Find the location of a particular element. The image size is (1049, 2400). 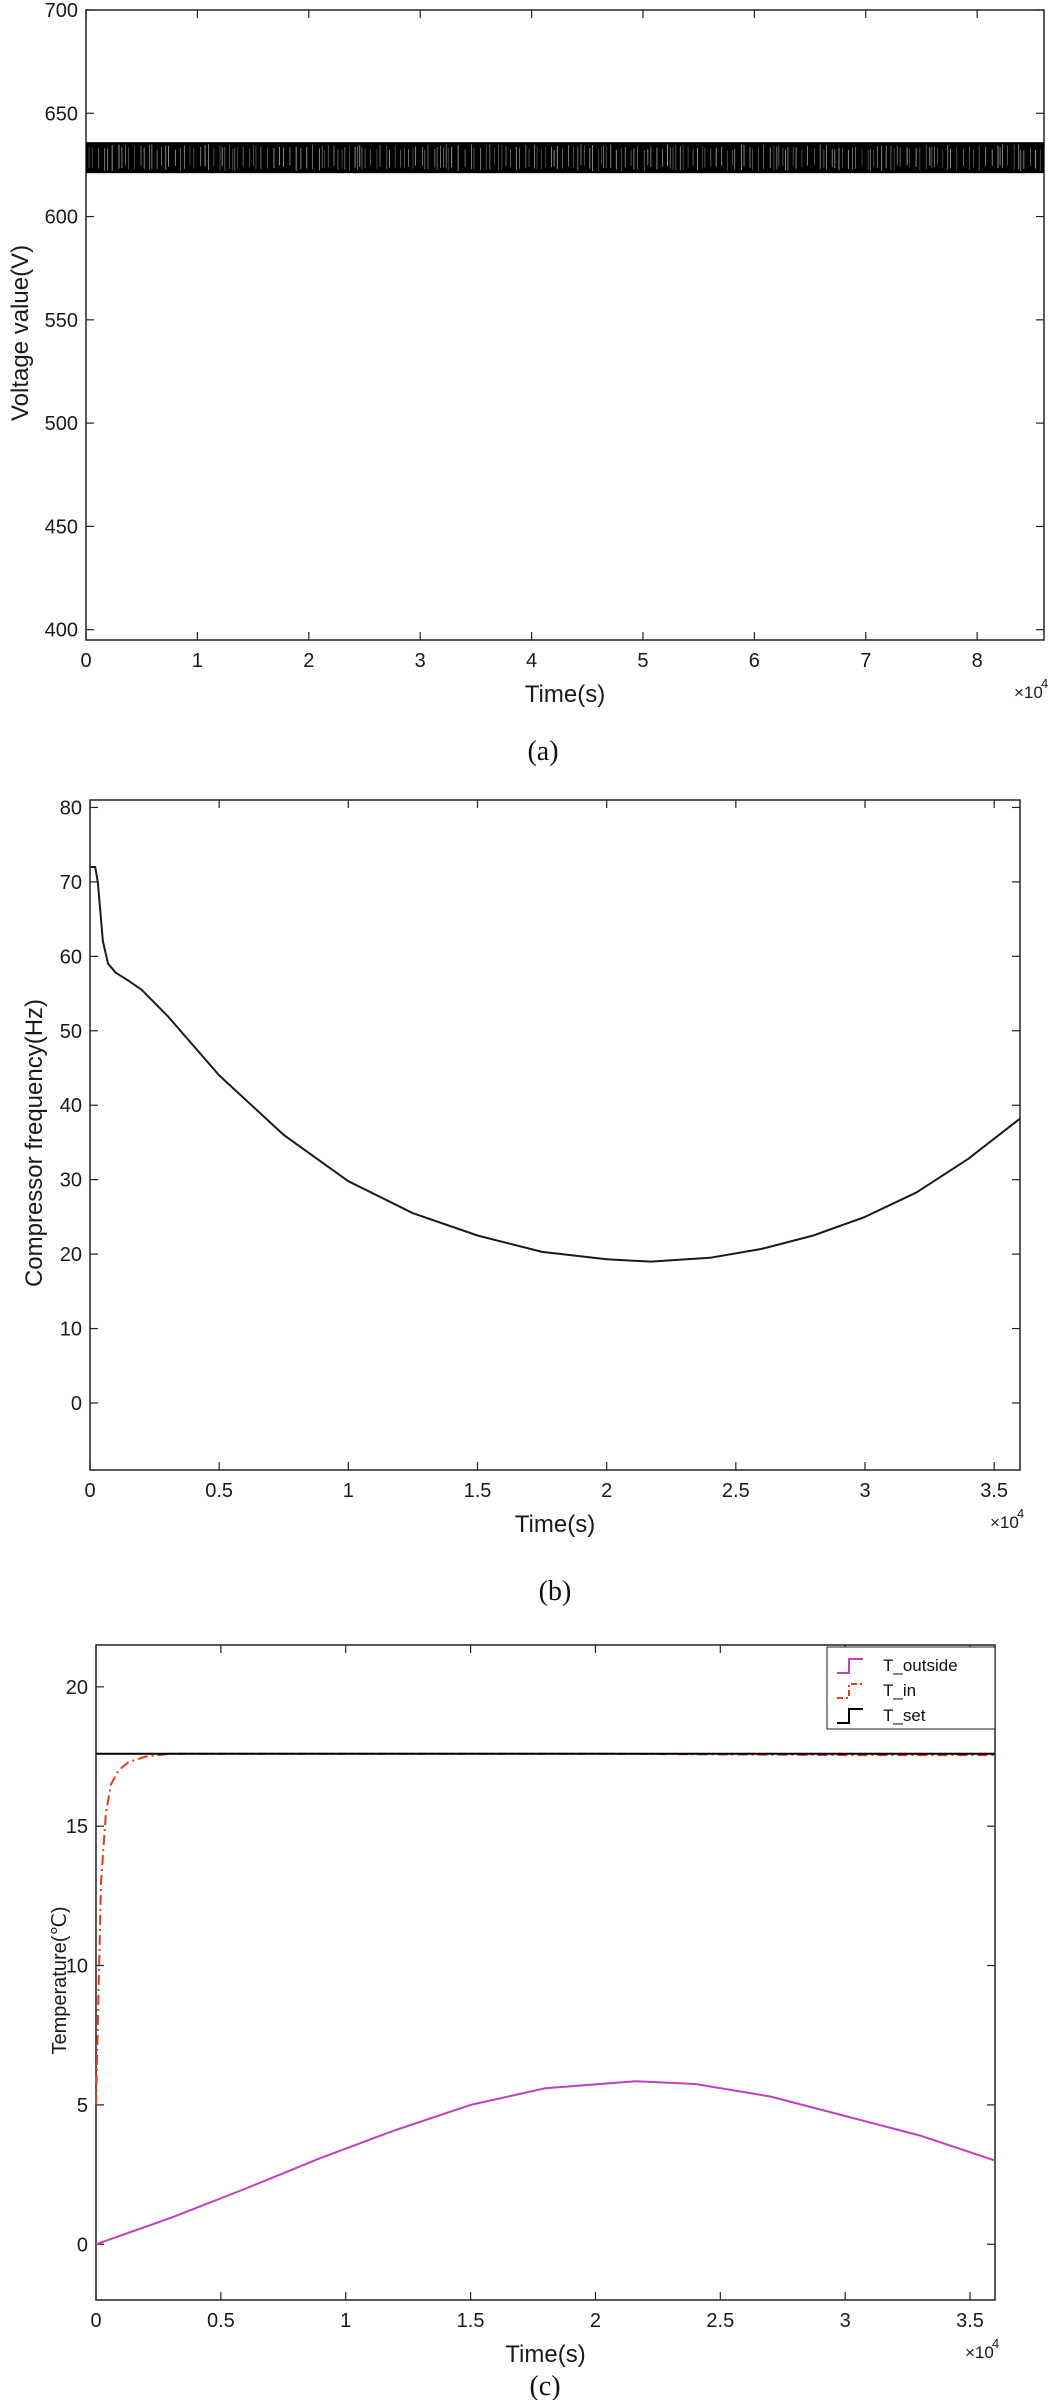

figure-caption: (a) is located at coordinates (542, 751).